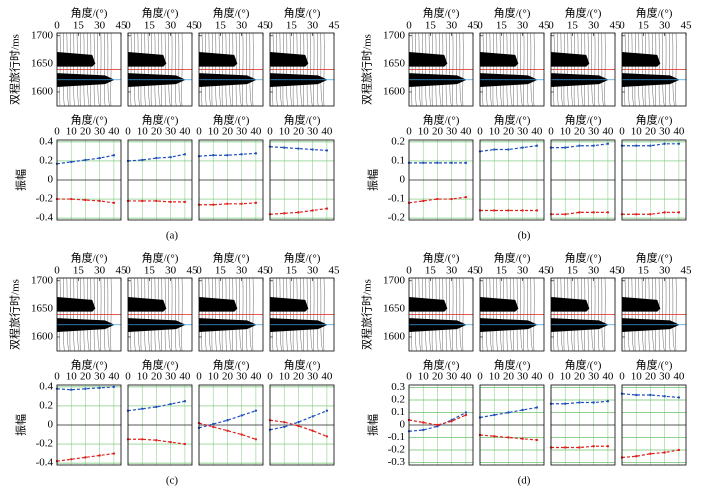 The width and height of the screenshot is (710, 489). I want to click on subfigure-label: (c), so click(172, 481).